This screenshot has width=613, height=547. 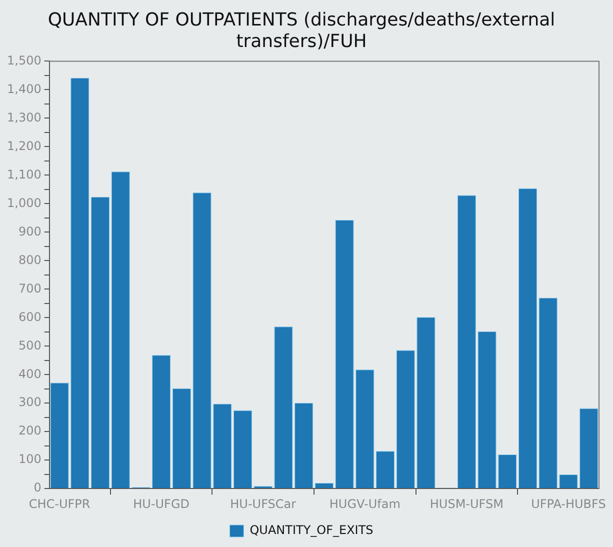 I want to click on x-tick-label: CHC-UFPR, so click(x=59, y=503).